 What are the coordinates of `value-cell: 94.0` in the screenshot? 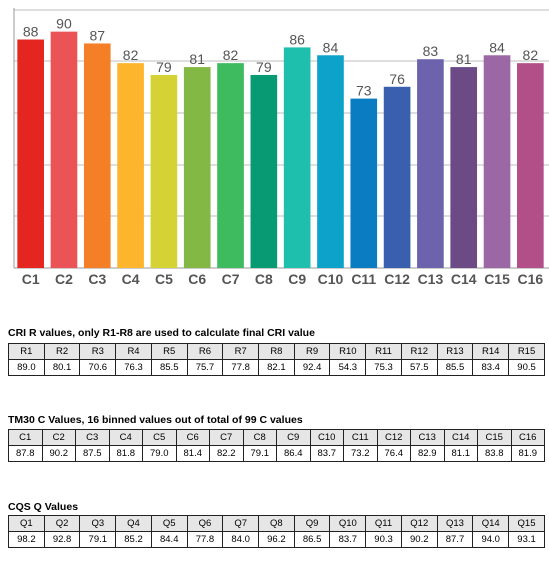 It's located at (491, 539).